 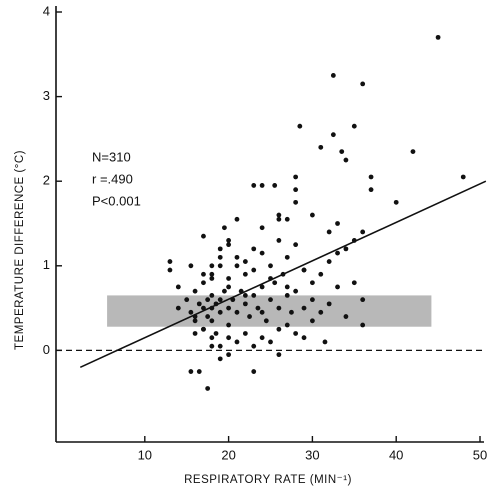 What do you see at coordinates (111, 156) in the screenshot?
I see `annotation: N=310` at bounding box center [111, 156].